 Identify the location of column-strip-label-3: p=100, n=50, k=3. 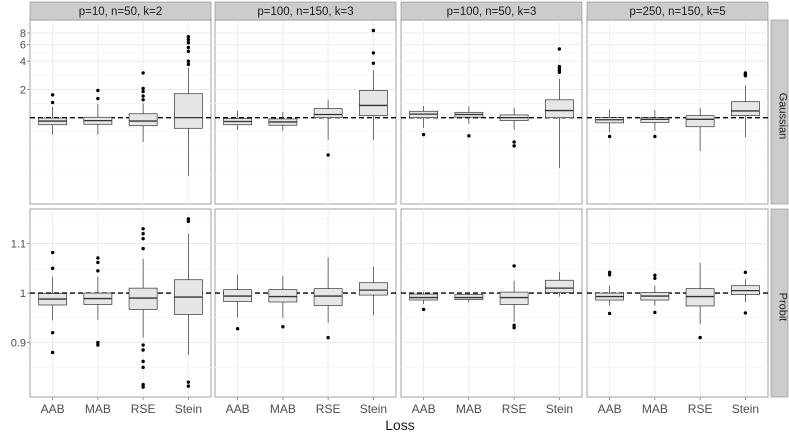
(492, 12).